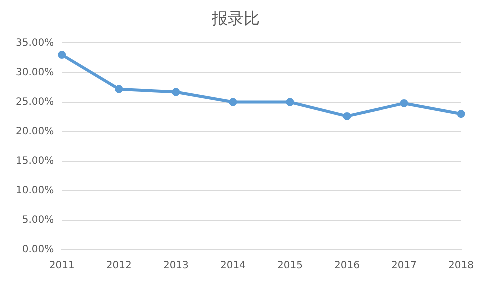  I want to click on y-tick-label: 10.00%, so click(35, 191).